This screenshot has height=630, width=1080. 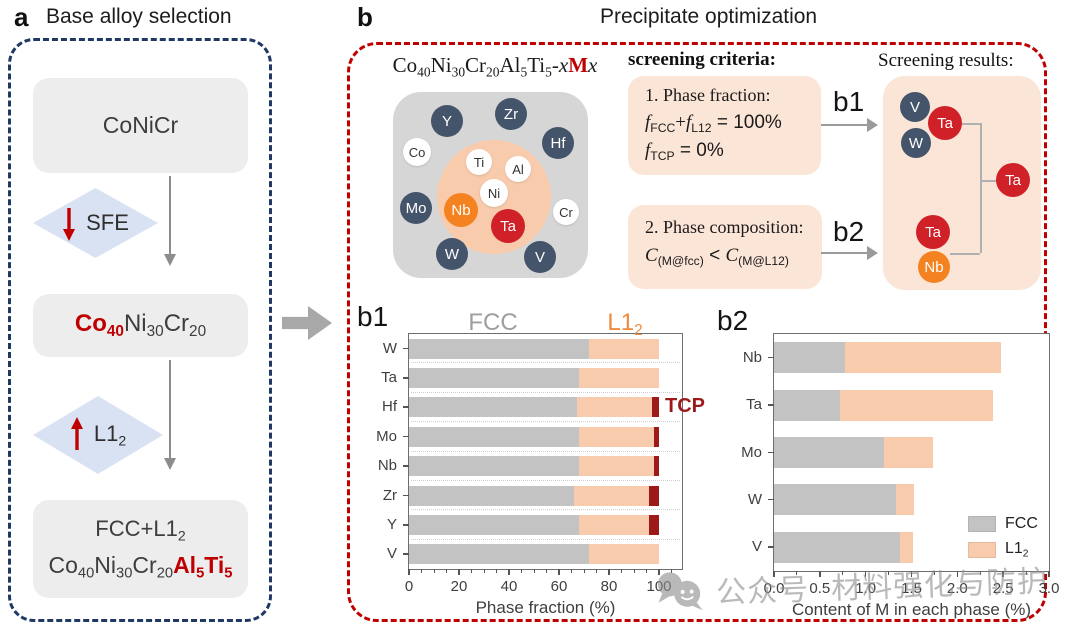 I want to click on flow-node-base-alloy: Co40Ni30Cr20, so click(x=140, y=325).